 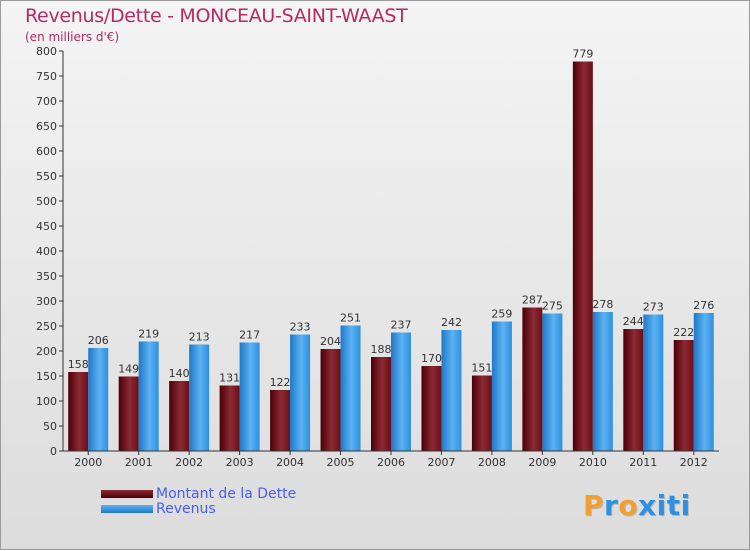 What do you see at coordinates (179, 373) in the screenshot?
I see `data-label-debt: 140` at bounding box center [179, 373].